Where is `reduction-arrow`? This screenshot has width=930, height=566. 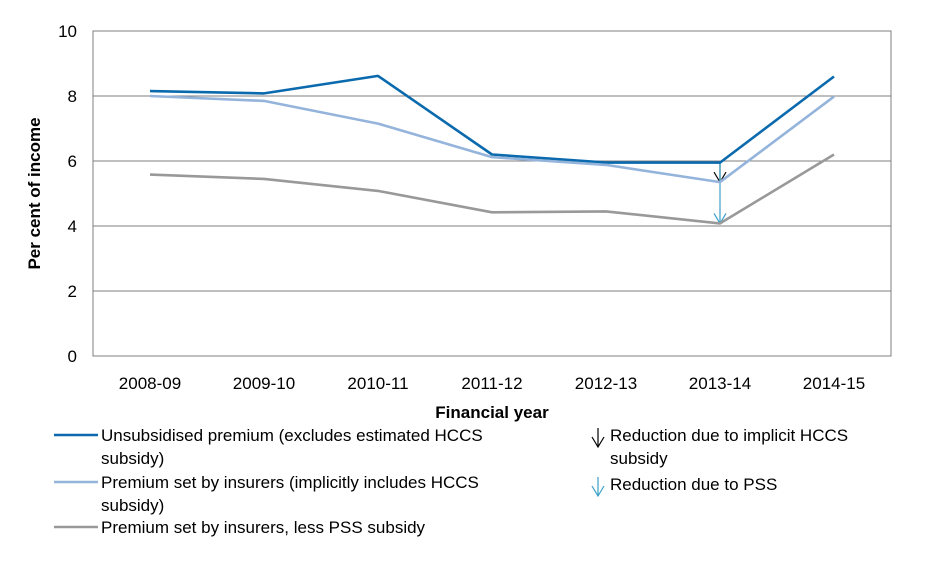 reduction-arrow is located at coordinates (720, 193).